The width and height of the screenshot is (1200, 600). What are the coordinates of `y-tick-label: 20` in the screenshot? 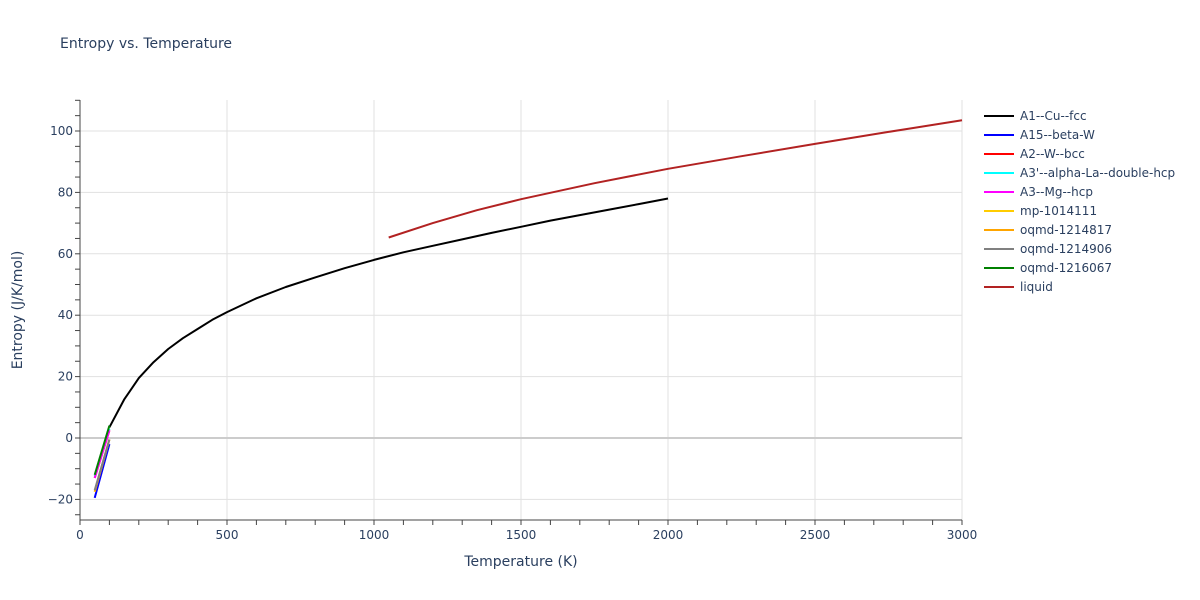 It's located at (65, 377).